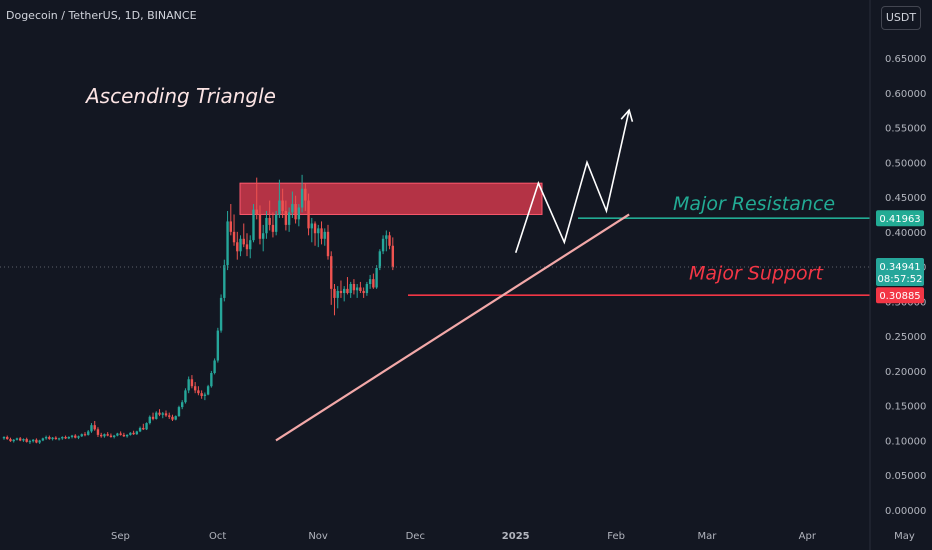  Describe the element at coordinates (901, 18) in the screenshot. I see `currency-button: USDT` at that location.